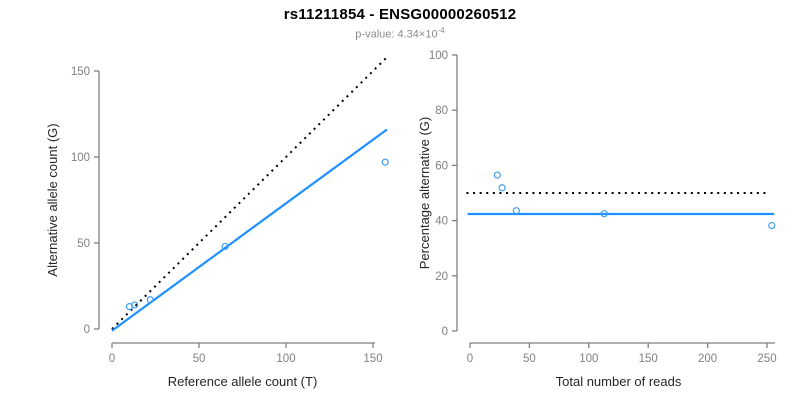 The width and height of the screenshot is (800, 400). Describe the element at coordinates (766, 359) in the screenshot. I see `x-tick-label: 250` at that location.